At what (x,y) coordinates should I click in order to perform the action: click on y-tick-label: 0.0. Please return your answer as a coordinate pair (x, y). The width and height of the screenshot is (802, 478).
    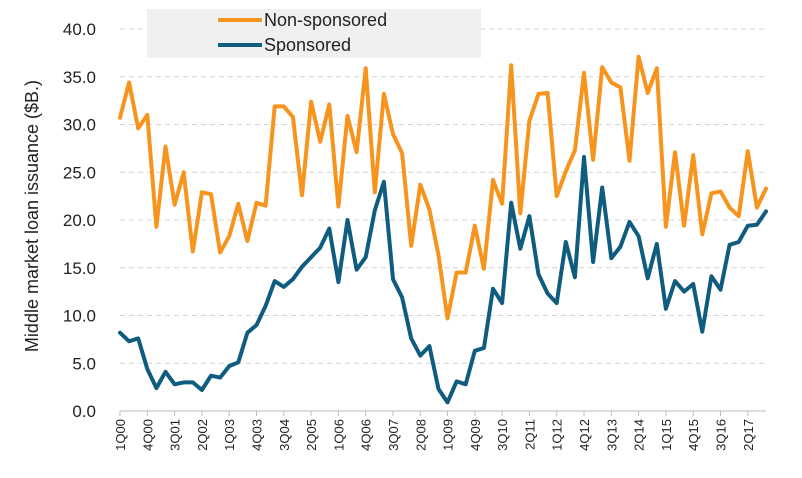
    Looking at the image, I should click on (84, 411).